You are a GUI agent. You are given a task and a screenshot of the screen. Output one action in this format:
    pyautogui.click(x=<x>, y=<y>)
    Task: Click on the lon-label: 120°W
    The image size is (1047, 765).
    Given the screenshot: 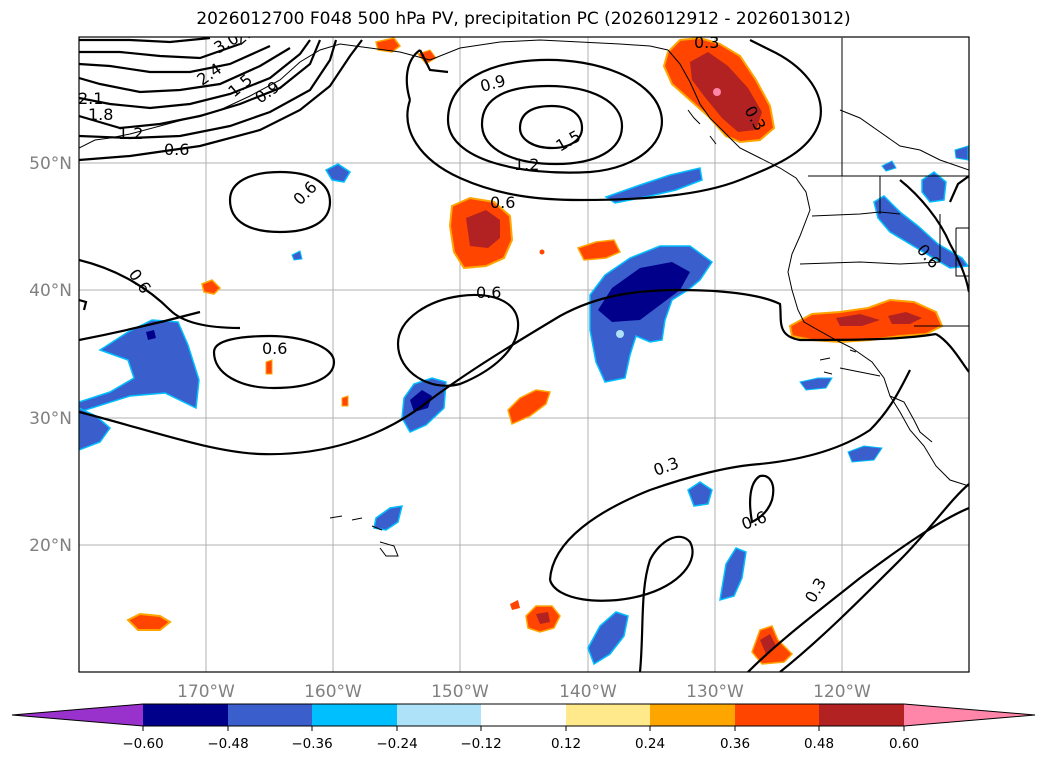 What is the action you would take?
    pyautogui.click(x=842, y=692)
    